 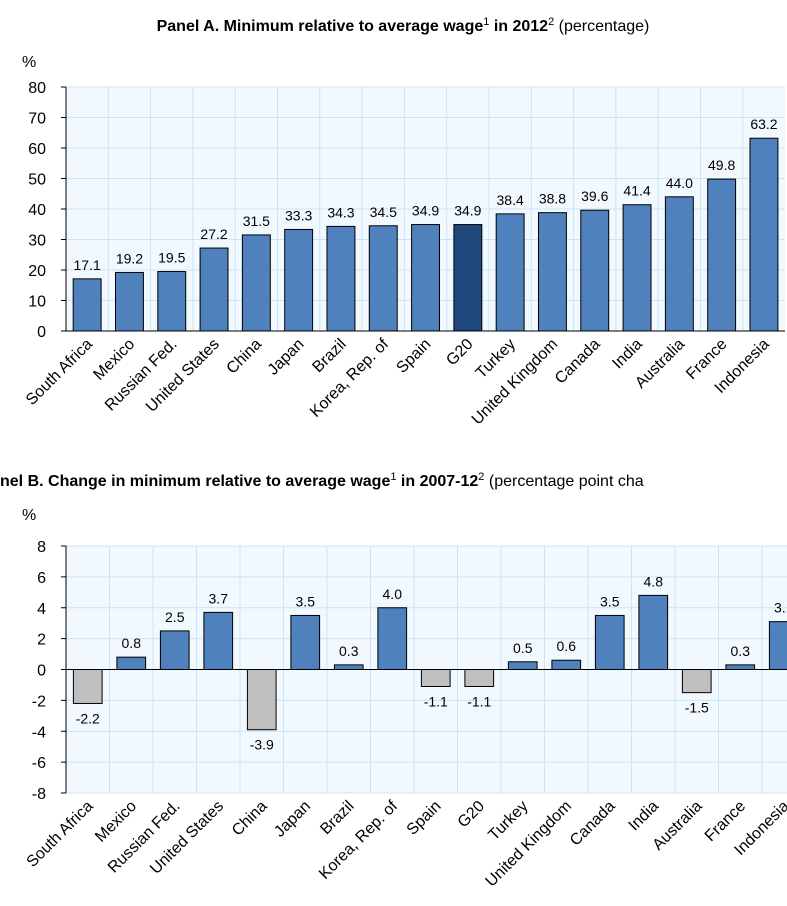 I want to click on value-label: 33.3, so click(x=298, y=215).